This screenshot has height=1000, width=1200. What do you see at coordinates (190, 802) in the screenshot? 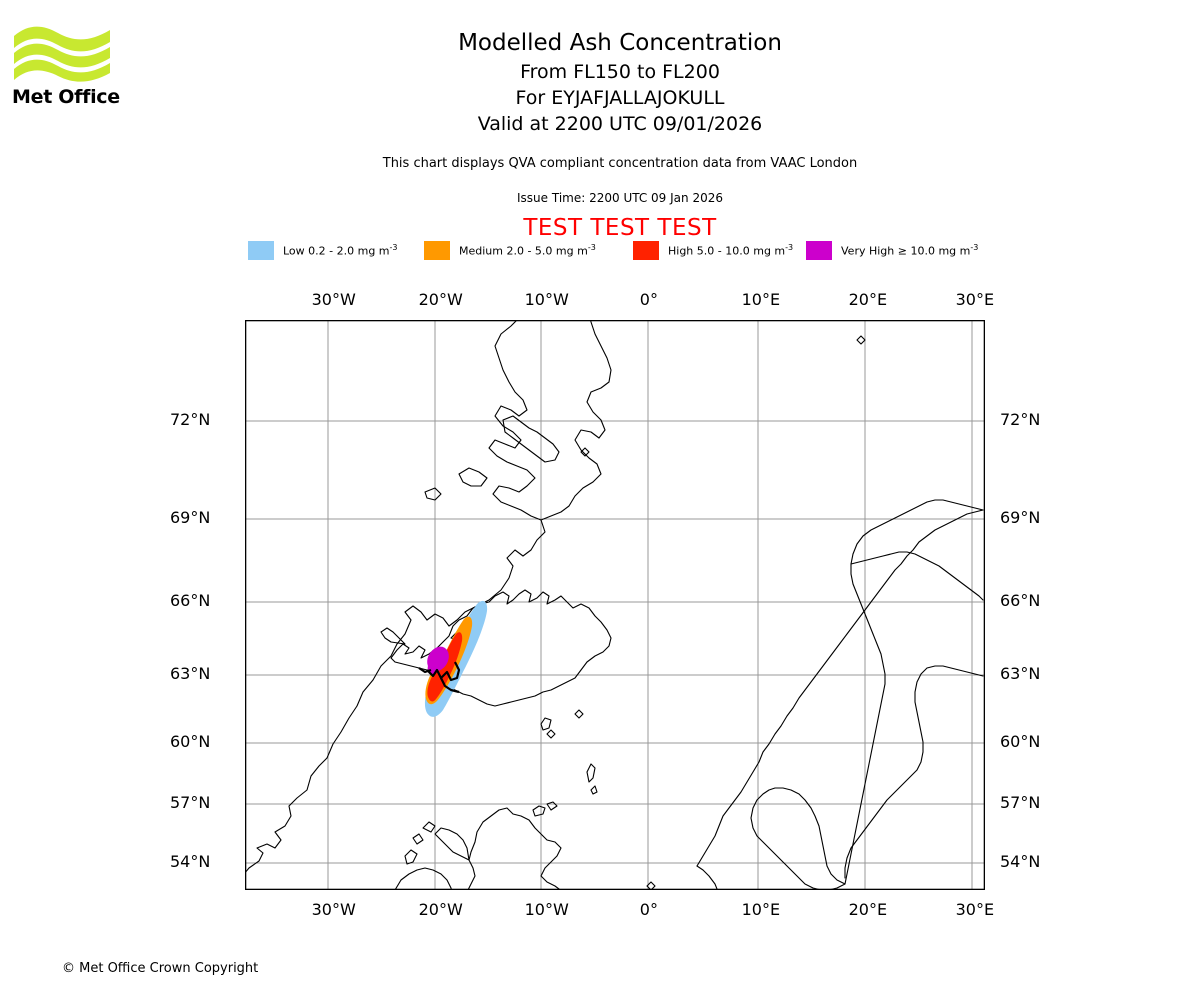
I see `lat-label-left: 57°N` at bounding box center [190, 802].